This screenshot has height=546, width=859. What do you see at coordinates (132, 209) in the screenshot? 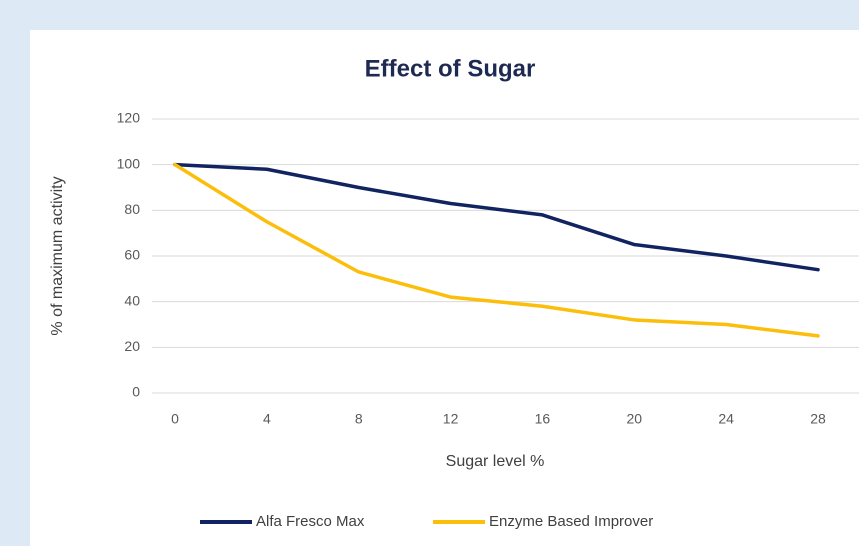
I see `y-tick-label: 80` at bounding box center [132, 209].